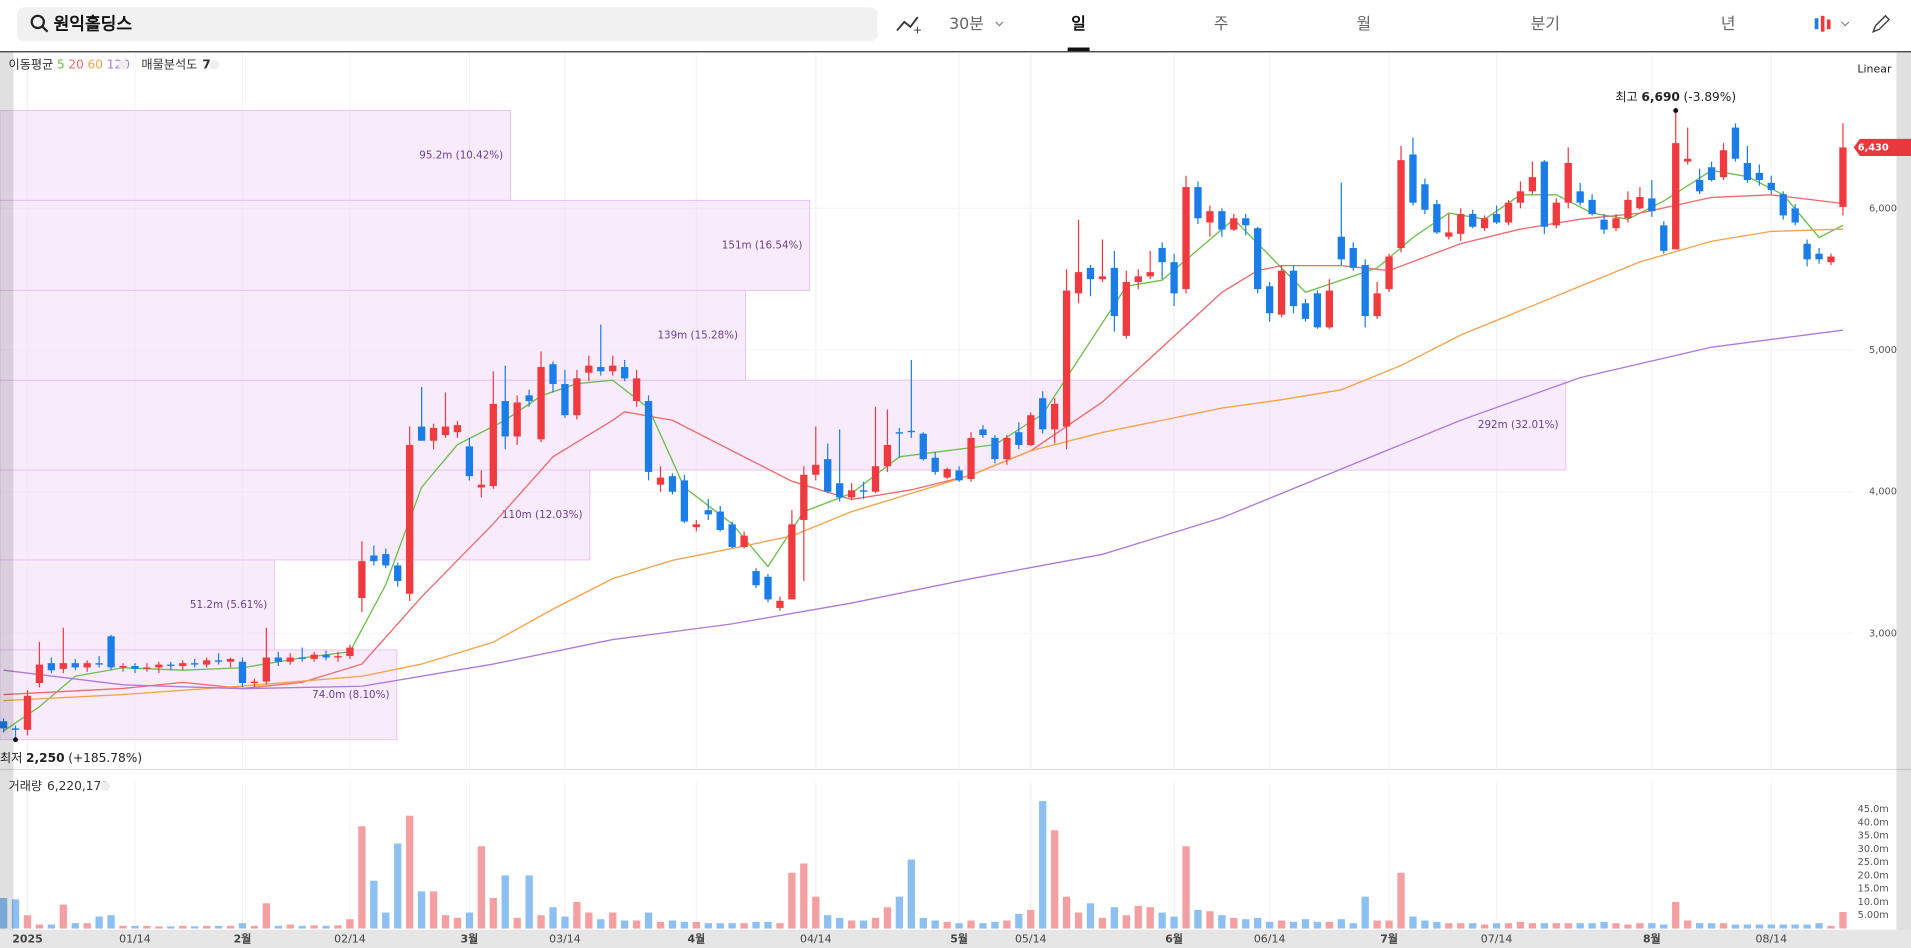  What do you see at coordinates (447, 24) in the screenshot?
I see `search-box` at bounding box center [447, 24].